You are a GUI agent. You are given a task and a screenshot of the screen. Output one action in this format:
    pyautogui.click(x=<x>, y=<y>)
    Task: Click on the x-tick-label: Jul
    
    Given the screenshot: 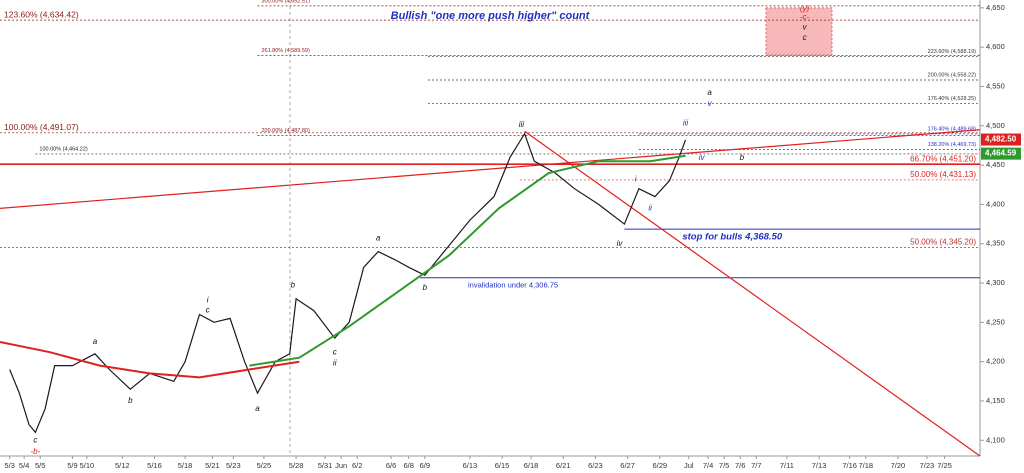 What is the action you would take?
    pyautogui.click(x=689, y=465)
    